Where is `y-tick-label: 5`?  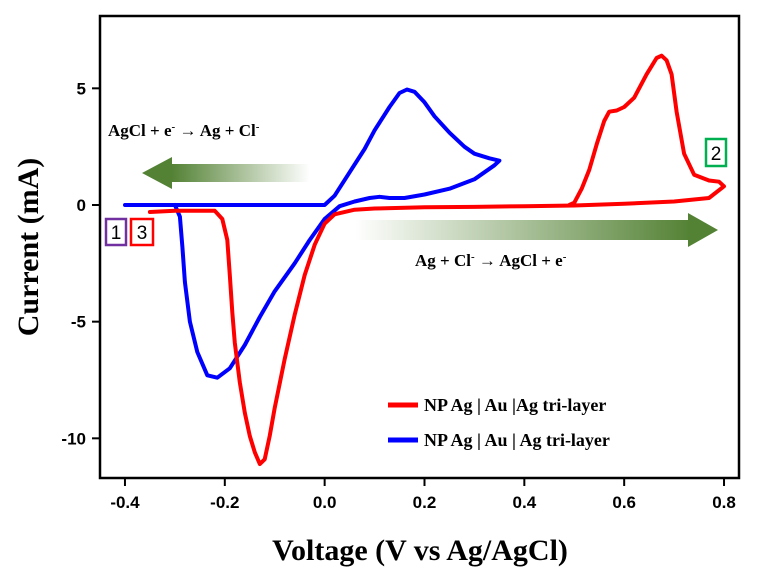 y-tick-label: 5 is located at coordinates (81, 88).